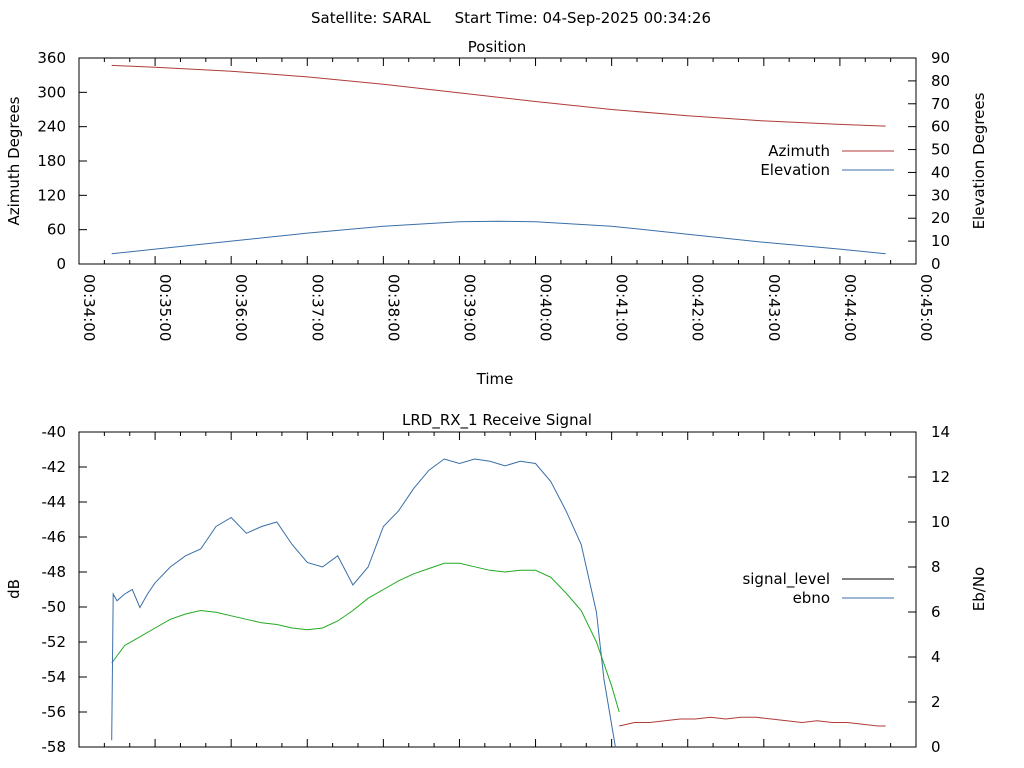  Describe the element at coordinates (940, 195) in the screenshot. I see `y2-tick-label: 30` at that location.